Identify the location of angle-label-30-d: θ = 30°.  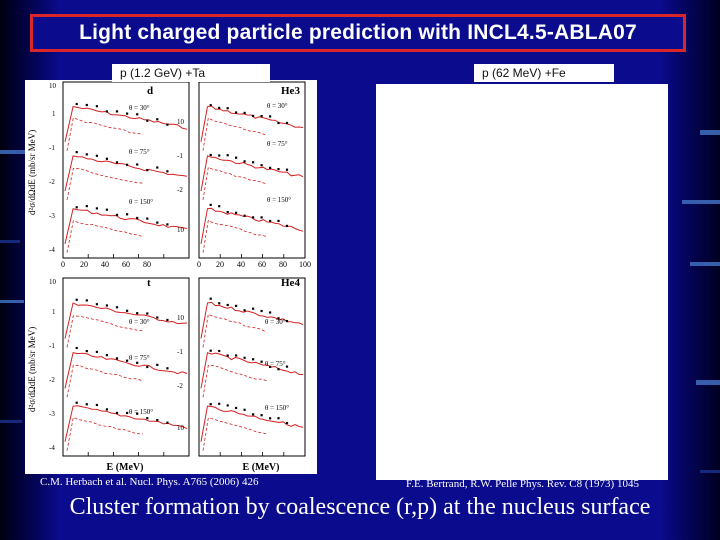
(139, 108).